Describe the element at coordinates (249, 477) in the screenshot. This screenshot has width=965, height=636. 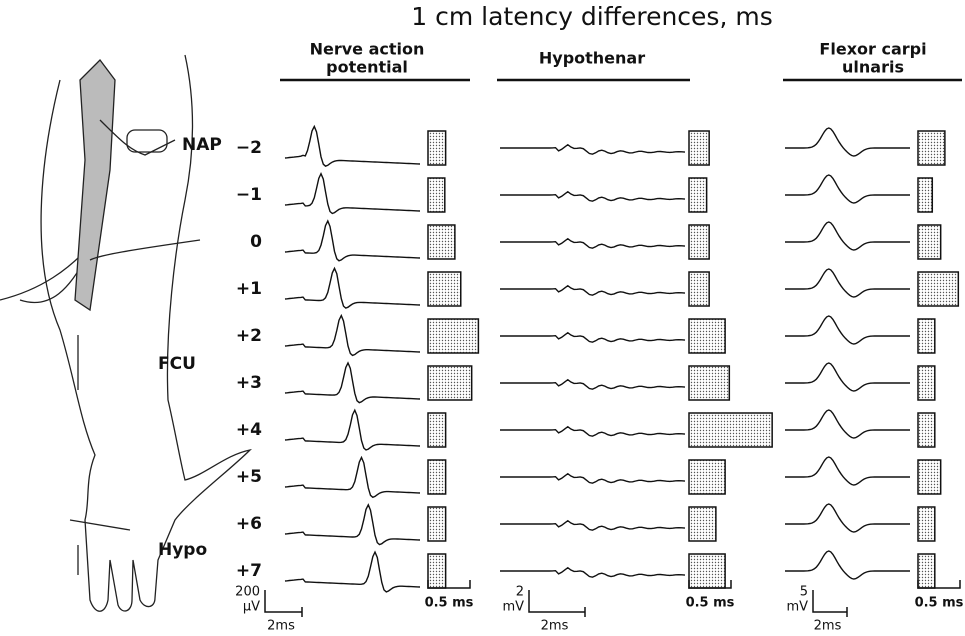
I see `row-label: +5` at that location.